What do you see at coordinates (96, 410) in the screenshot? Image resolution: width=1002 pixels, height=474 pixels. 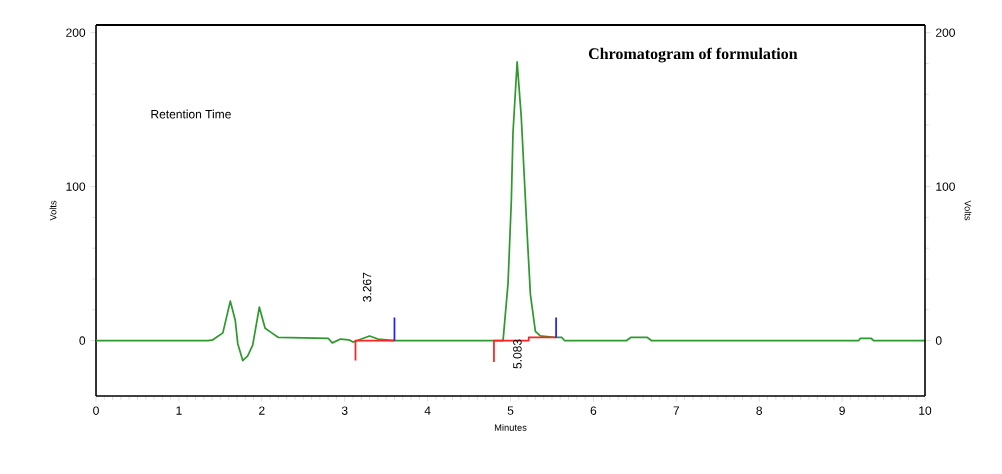 I see `x-tick-label: 0` at bounding box center [96, 410].